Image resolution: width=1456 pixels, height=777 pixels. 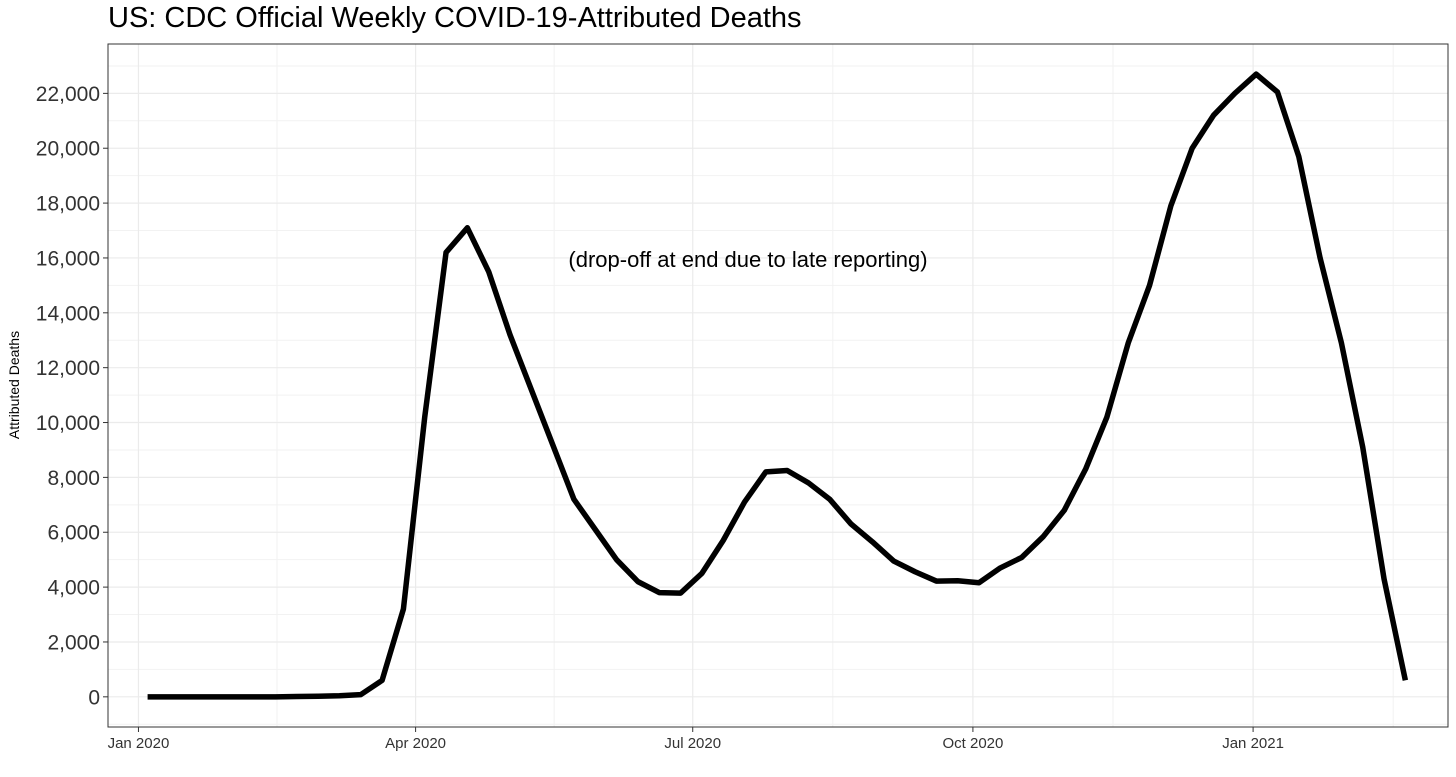 I want to click on y-tick-label: 8,000, so click(x=73, y=478).